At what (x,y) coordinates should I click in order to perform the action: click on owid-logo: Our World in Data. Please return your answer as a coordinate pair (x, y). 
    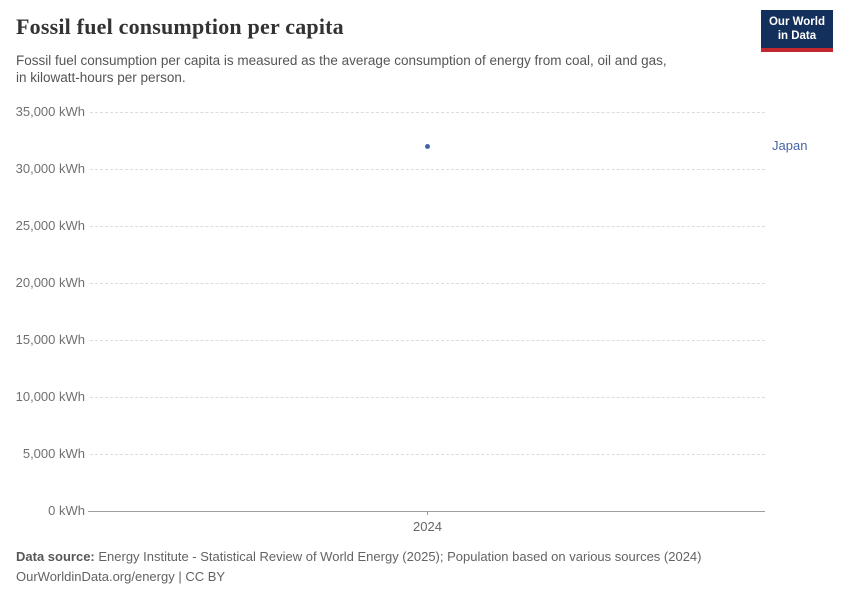
    Looking at the image, I should click on (796, 31).